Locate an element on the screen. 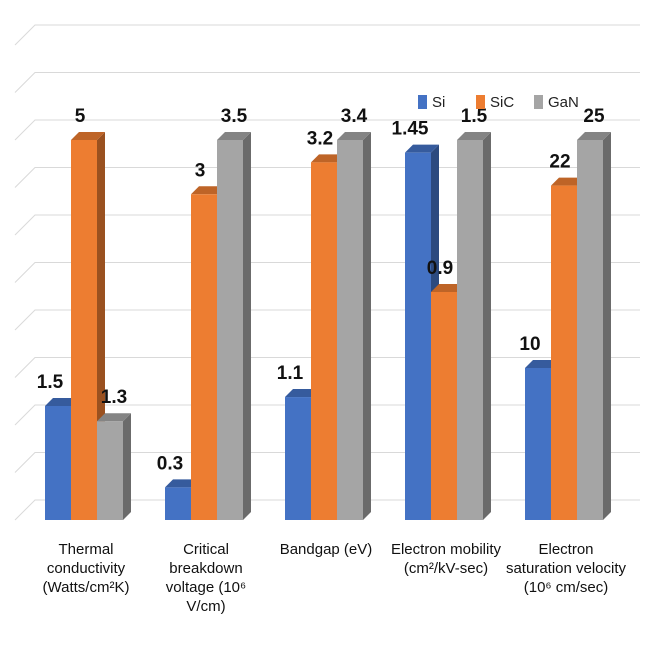  legend-label: SiC is located at coordinates (502, 102).